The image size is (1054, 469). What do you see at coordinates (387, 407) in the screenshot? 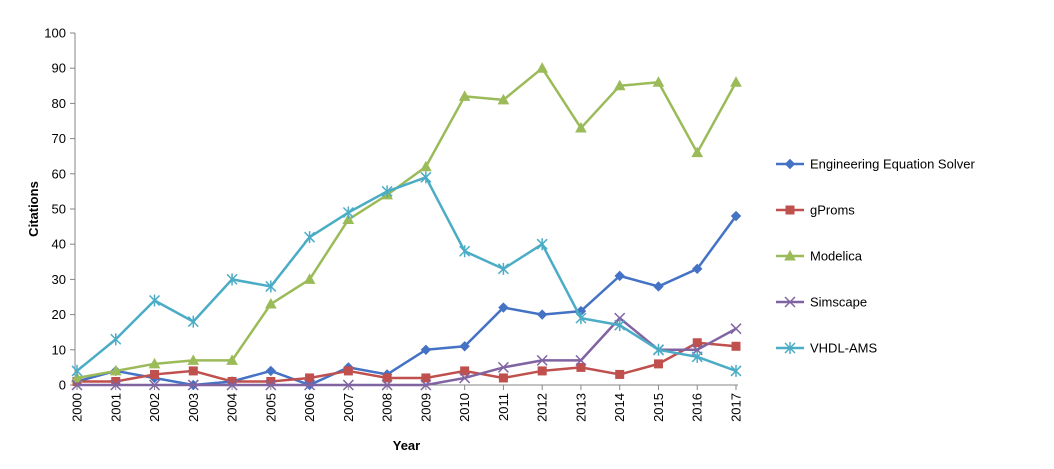
I see `x-tick-label: 2008` at bounding box center [387, 407].